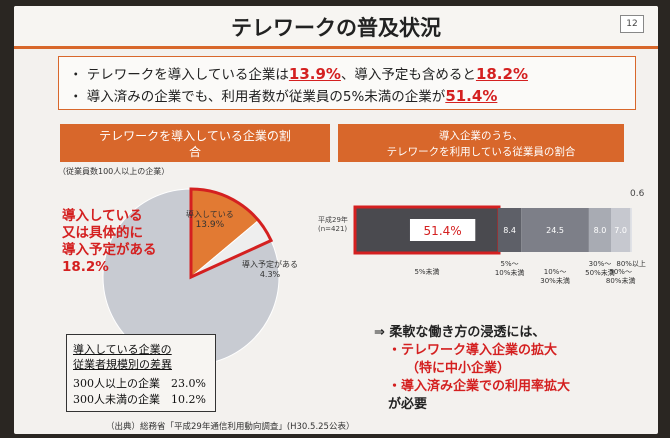 This screenshot has width=670, height=438. I want to click on bar-category-label-2: 5%〜 10%未満, so click(510, 268).